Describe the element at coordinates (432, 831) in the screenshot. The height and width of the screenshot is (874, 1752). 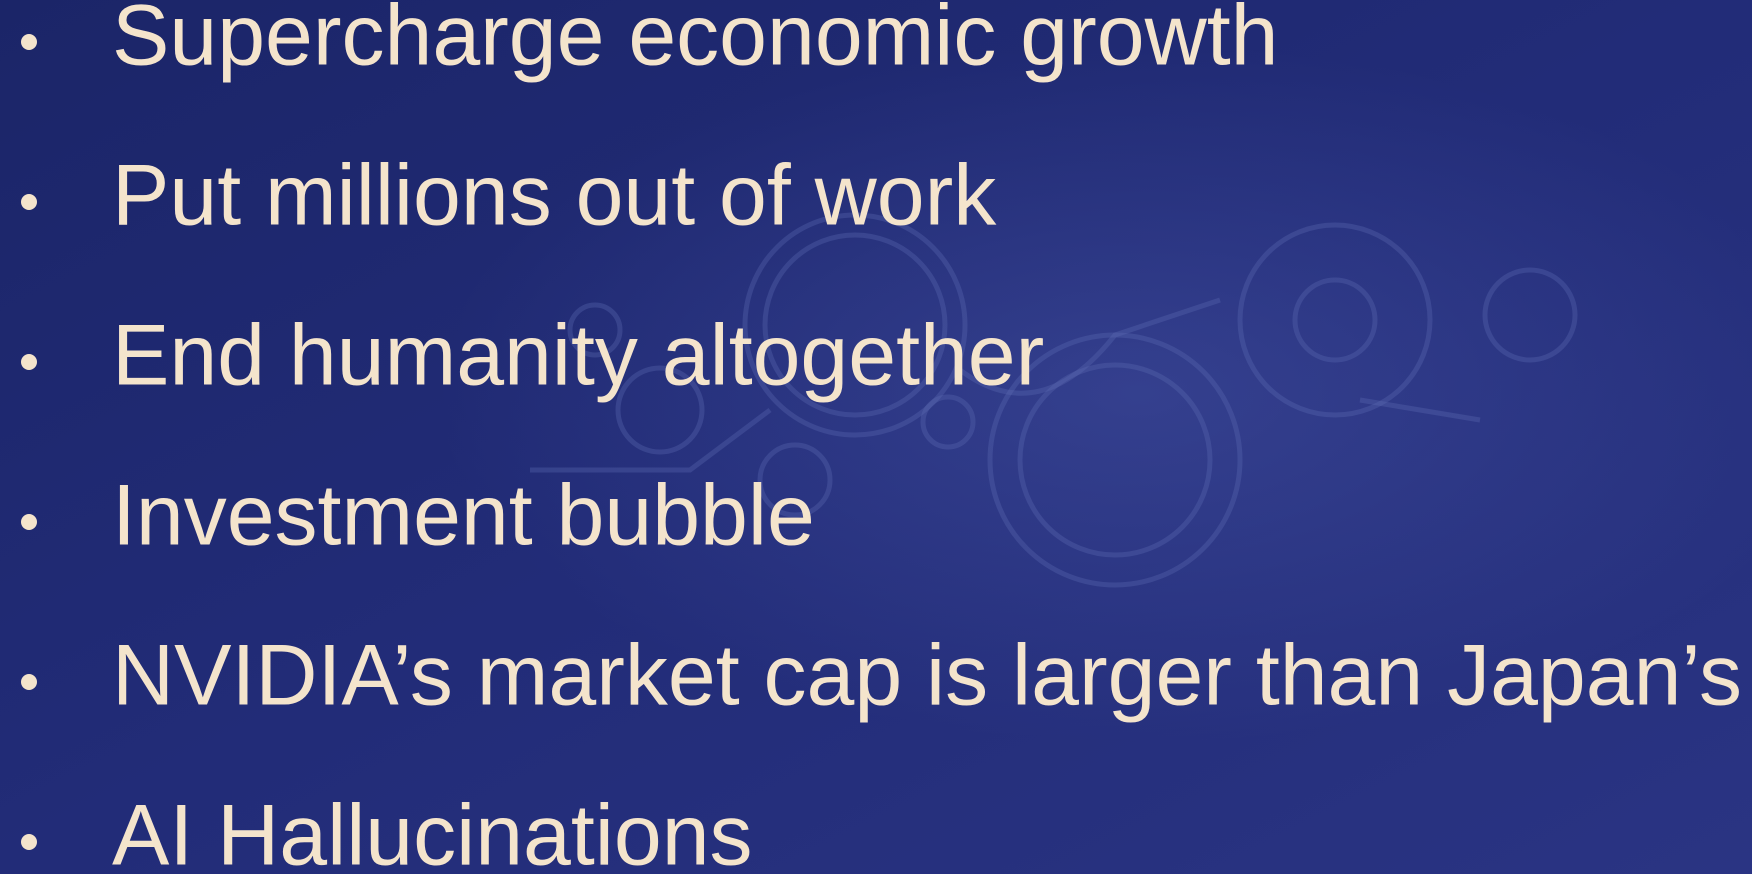
I see `bullet-text: AI Hallucinations` at that location.